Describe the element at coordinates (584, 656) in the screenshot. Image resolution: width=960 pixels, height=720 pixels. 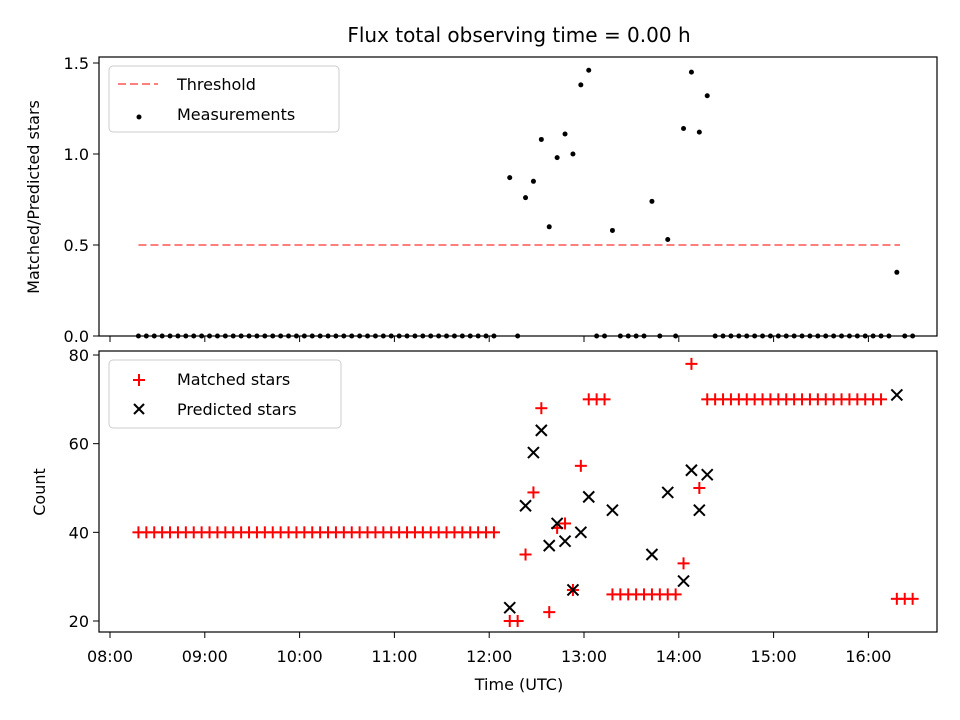
I see `x-tick-label: 13:00` at that location.